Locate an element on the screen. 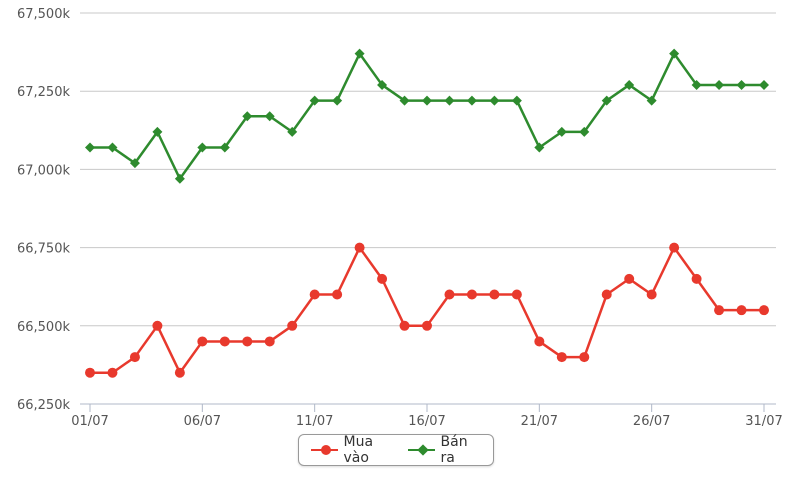 The height and width of the screenshot is (487, 790). x-tick-label: 16/07 is located at coordinates (426, 421).